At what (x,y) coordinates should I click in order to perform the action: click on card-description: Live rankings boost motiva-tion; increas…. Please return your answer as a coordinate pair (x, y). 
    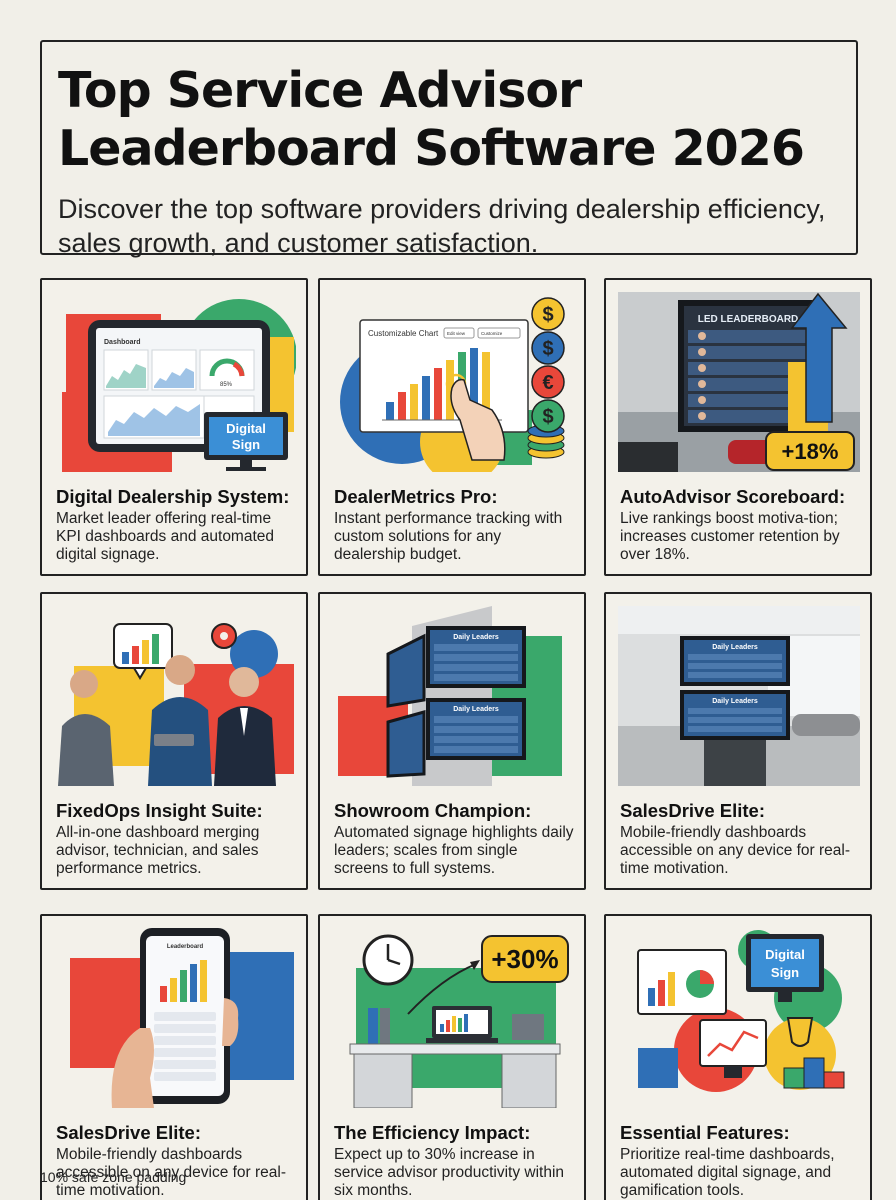
    Looking at the image, I should click on (730, 536).